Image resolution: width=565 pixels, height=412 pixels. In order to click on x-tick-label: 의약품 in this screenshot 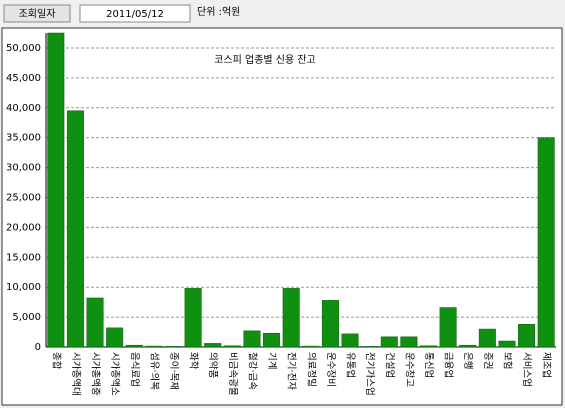, I will do `click(213, 365)`.